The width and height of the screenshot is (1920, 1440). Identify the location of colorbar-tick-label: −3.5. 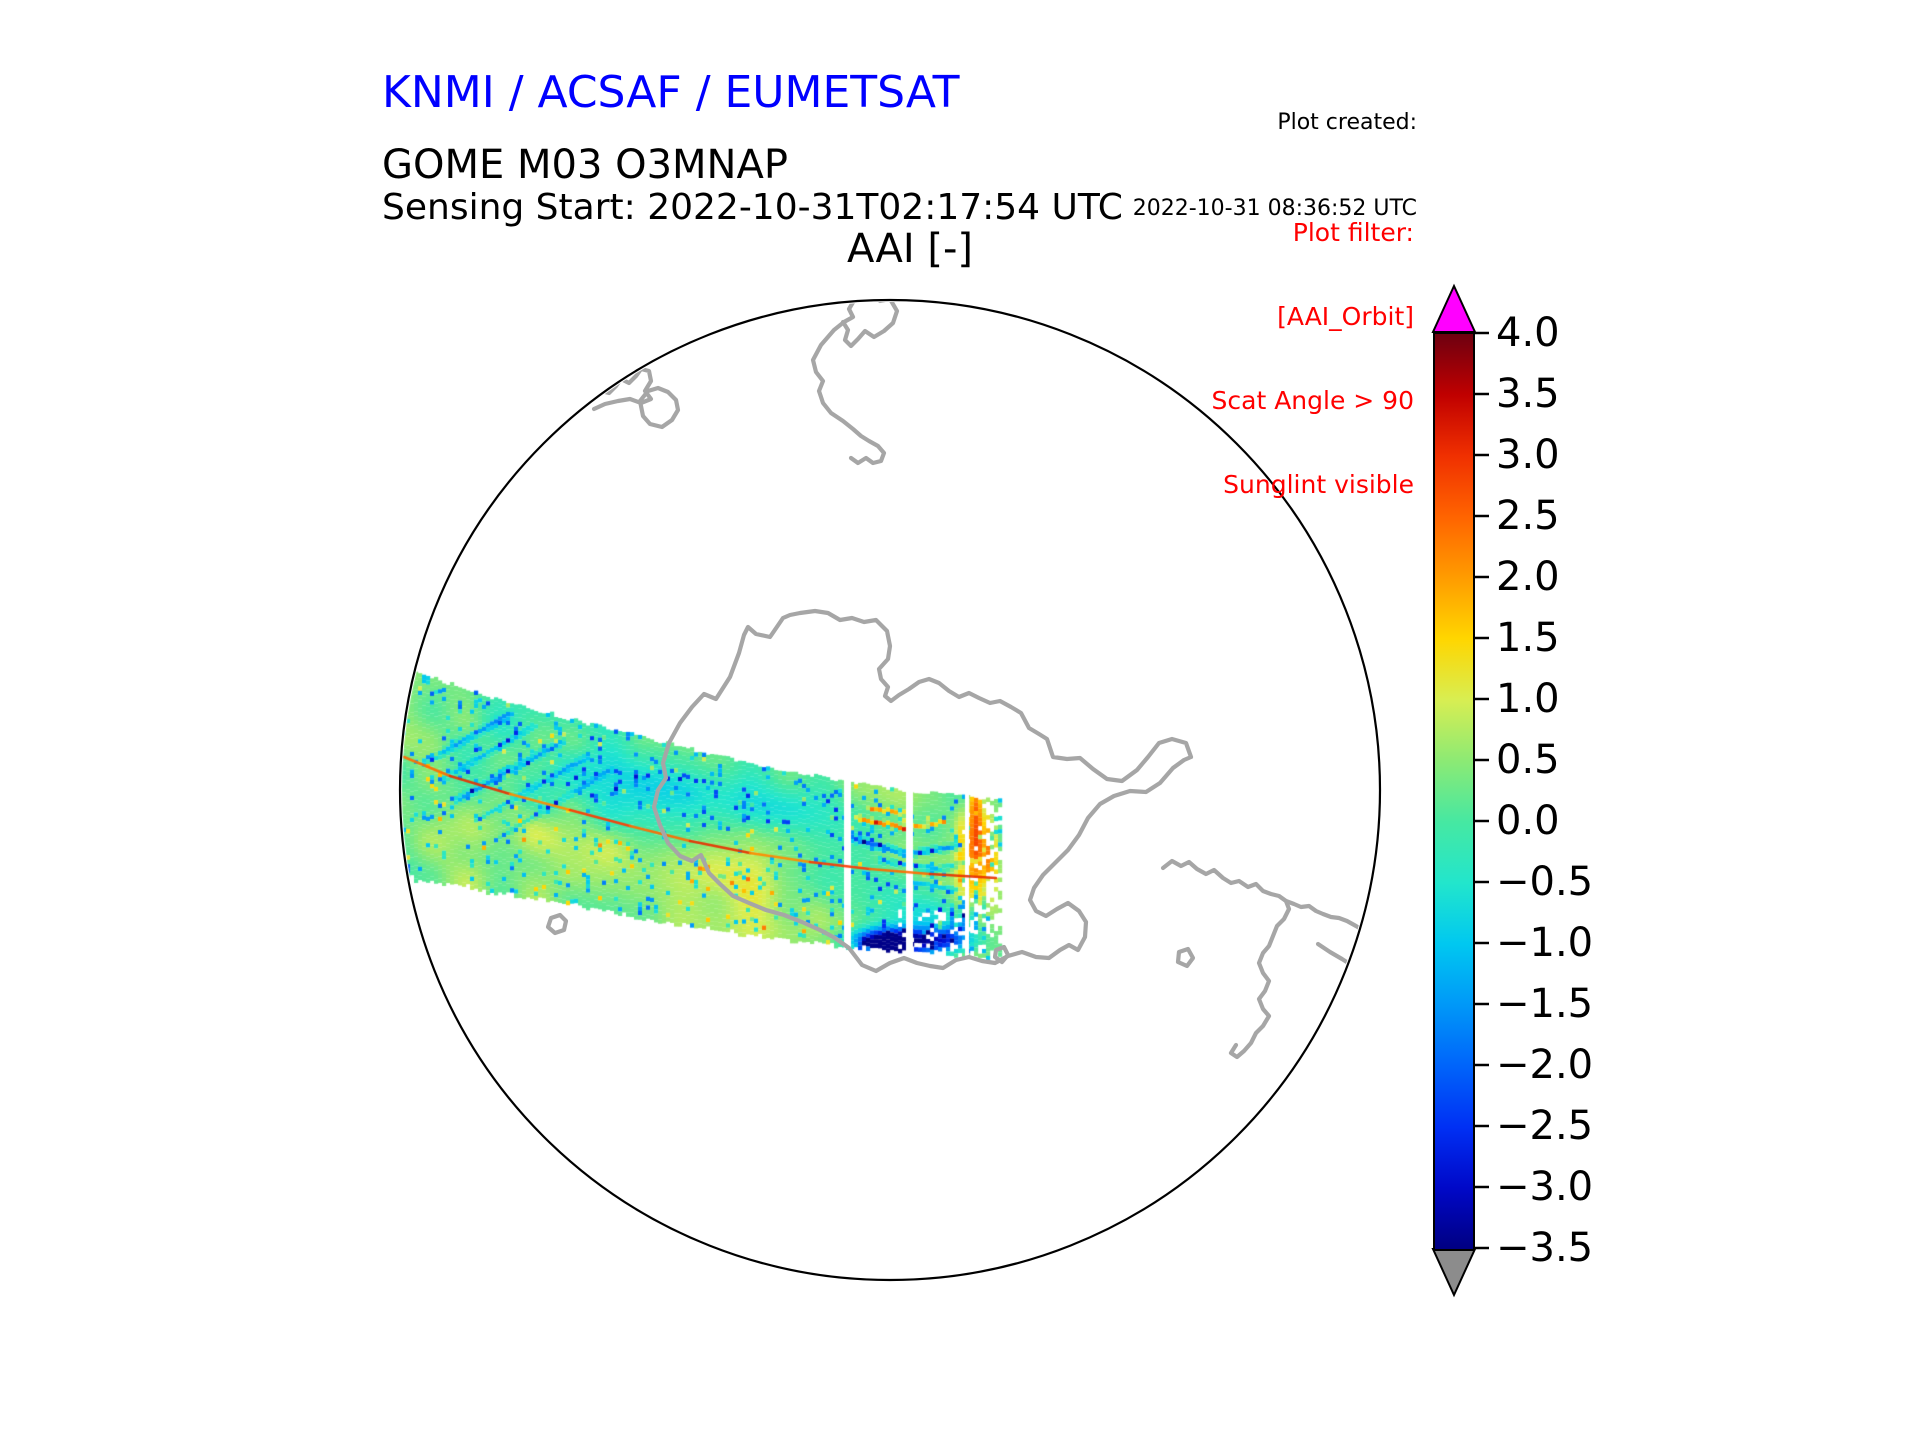
(1545, 1248).